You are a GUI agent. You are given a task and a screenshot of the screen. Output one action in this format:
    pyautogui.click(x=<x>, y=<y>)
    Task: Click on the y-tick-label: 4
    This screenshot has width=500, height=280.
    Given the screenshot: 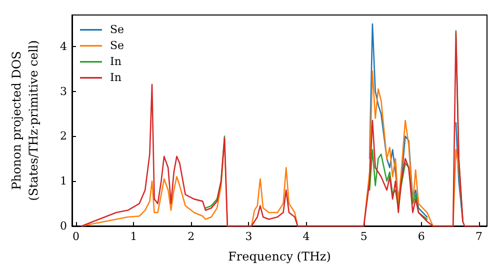 What is the action you would take?
    pyautogui.click(x=63, y=46)
    